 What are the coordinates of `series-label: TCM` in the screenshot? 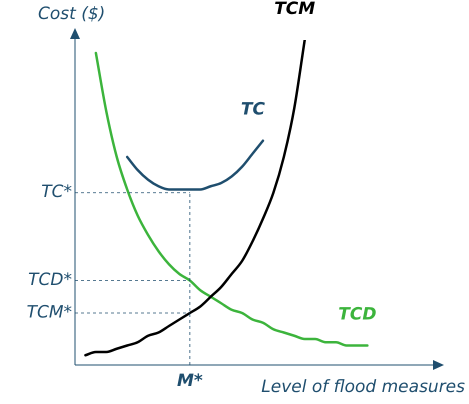 It's located at (295, 9).